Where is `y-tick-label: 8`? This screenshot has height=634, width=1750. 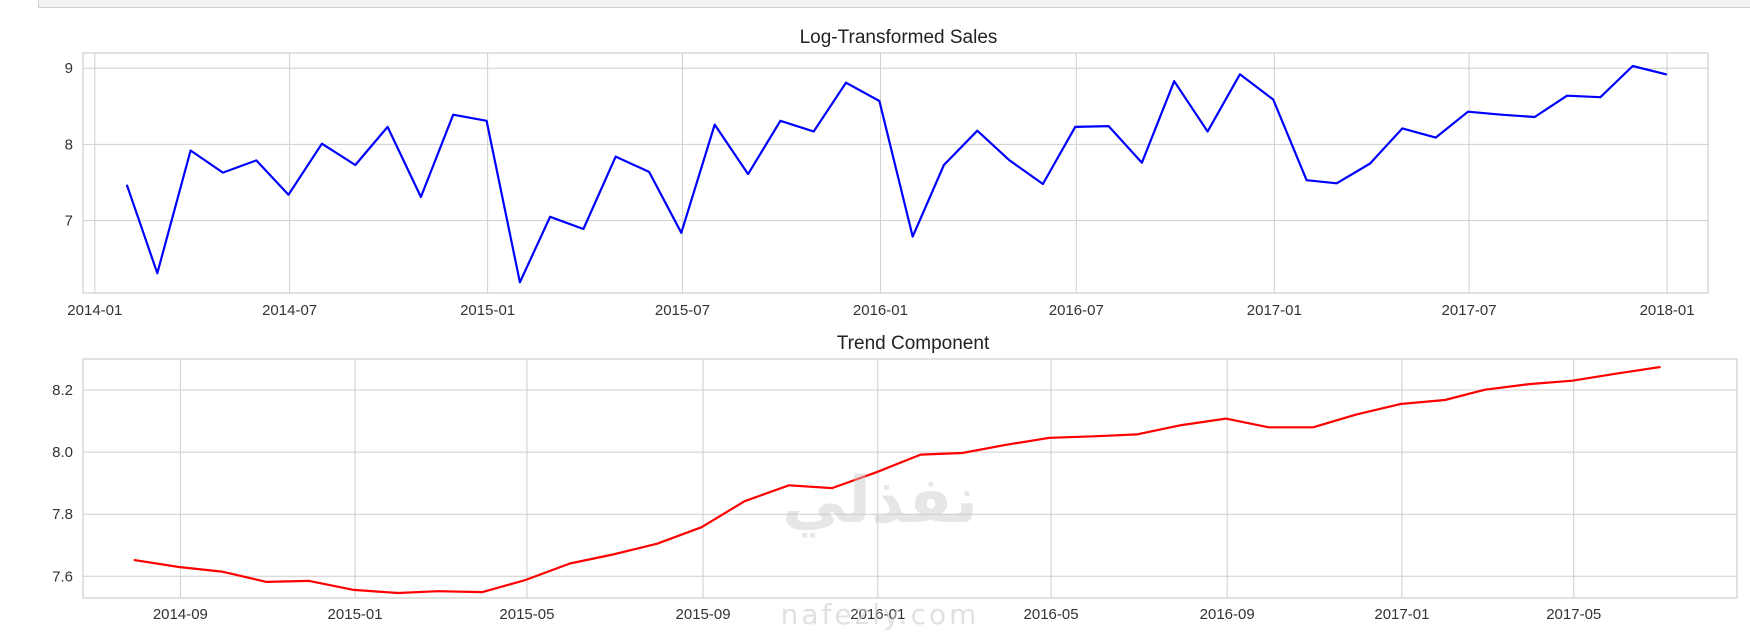 y-tick-label: 8 is located at coordinates (69, 144).